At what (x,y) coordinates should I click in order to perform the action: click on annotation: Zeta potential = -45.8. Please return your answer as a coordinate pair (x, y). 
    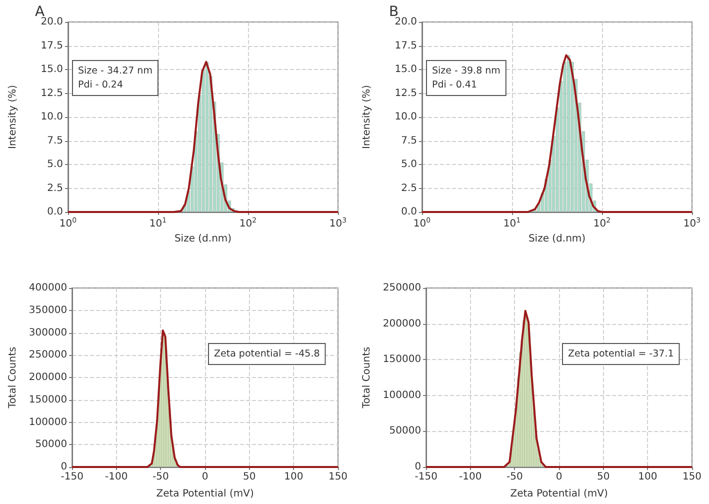
    Looking at the image, I should click on (267, 354).